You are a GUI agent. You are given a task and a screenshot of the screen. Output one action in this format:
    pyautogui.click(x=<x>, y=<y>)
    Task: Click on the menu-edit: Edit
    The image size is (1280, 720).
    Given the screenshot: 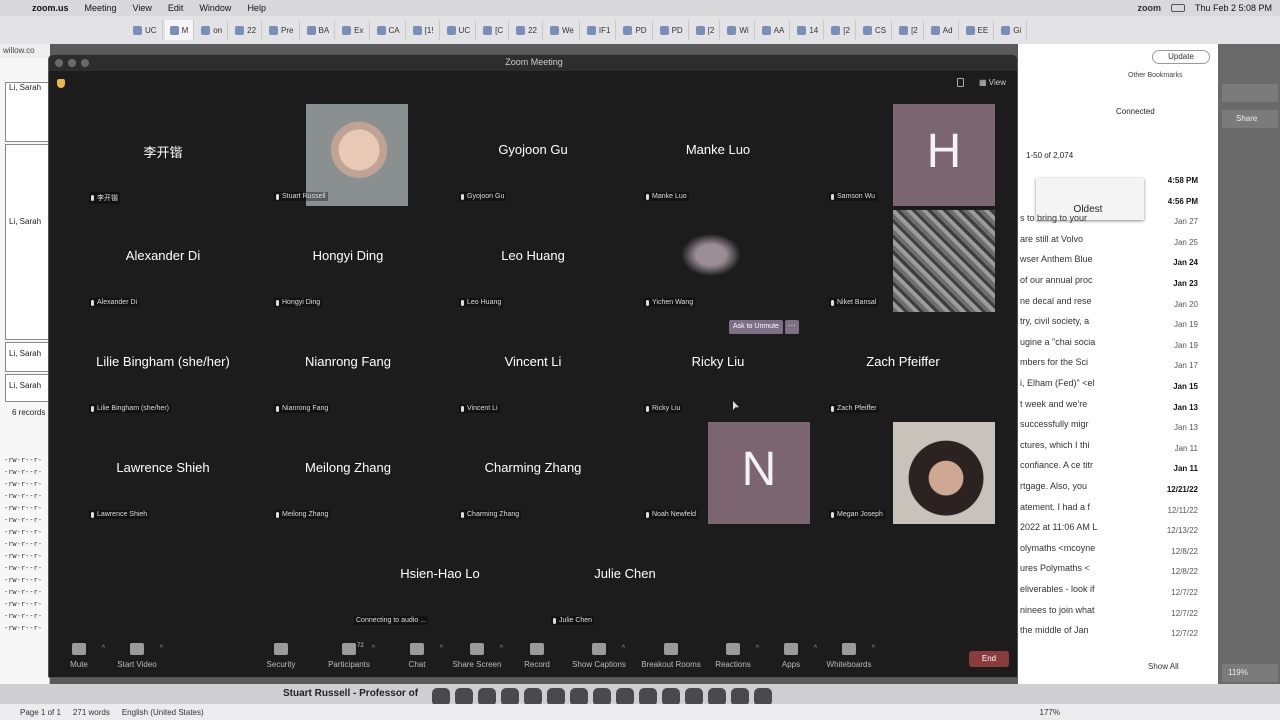 What is the action you would take?
    pyautogui.click(x=176, y=8)
    